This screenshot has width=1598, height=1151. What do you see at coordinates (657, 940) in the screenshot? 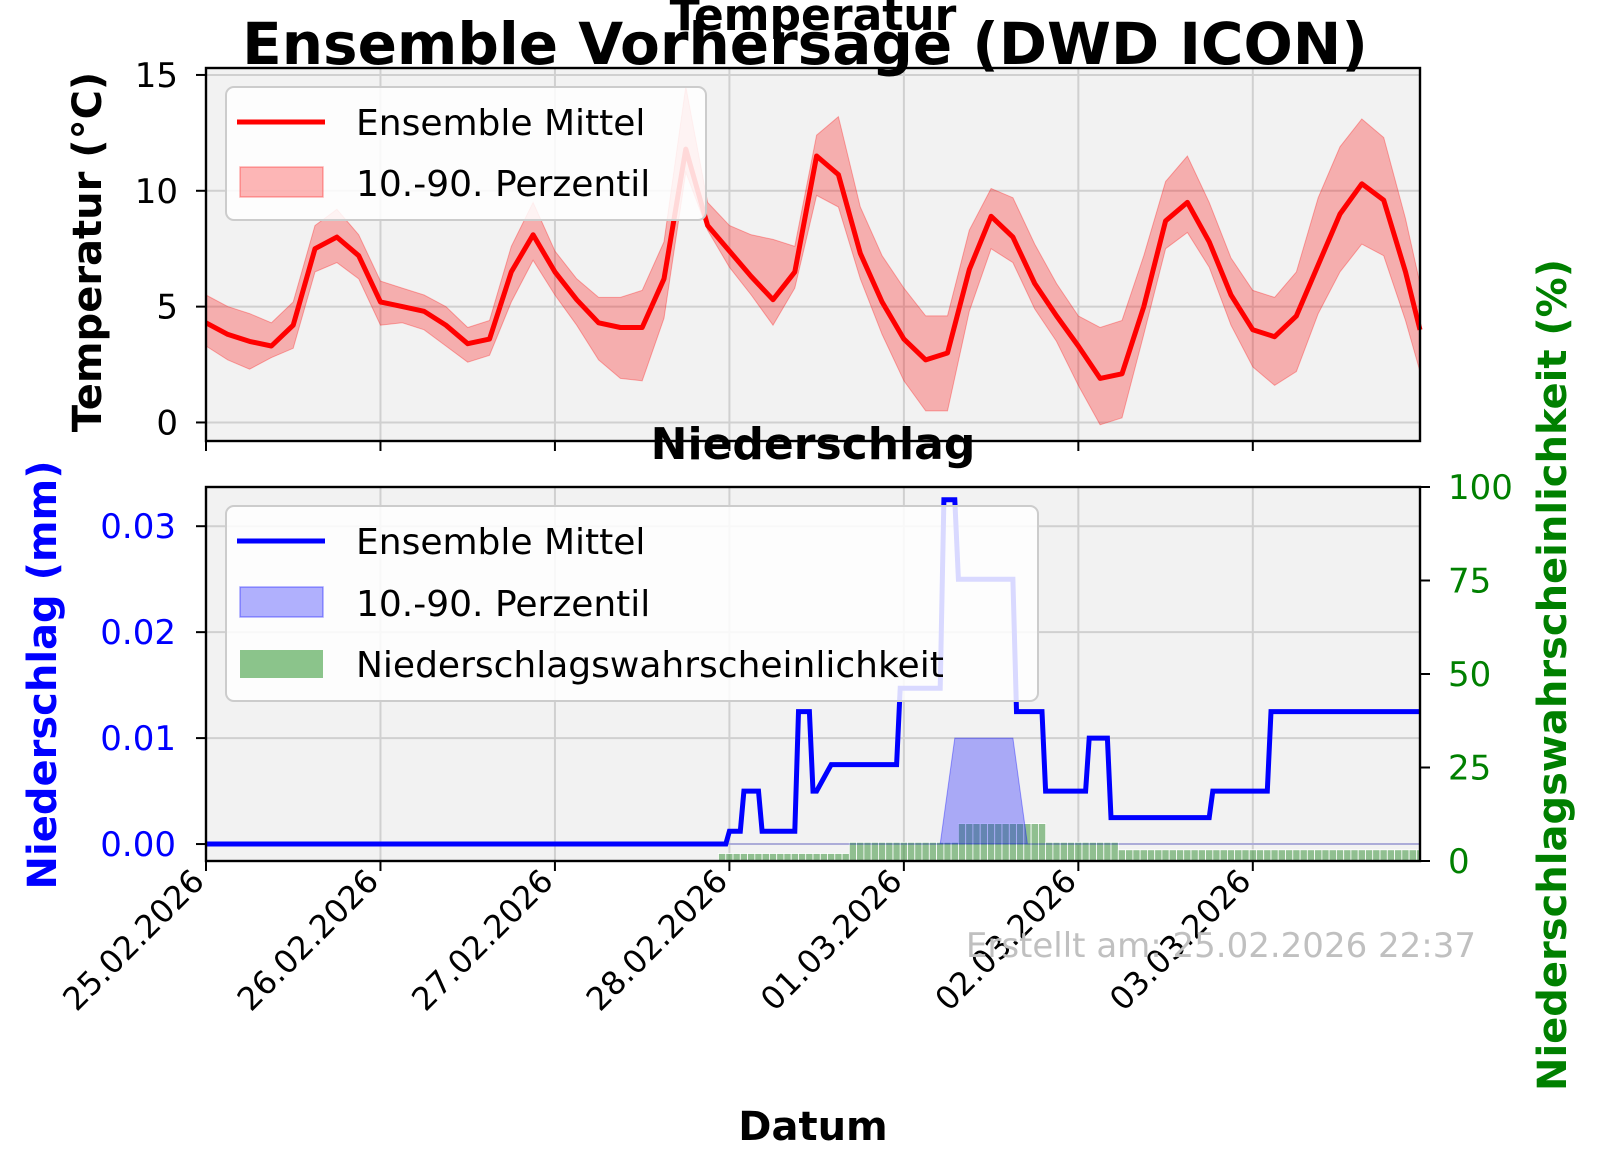
I see `date-tick-label: 28.02.2026` at bounding box center [657, 940].